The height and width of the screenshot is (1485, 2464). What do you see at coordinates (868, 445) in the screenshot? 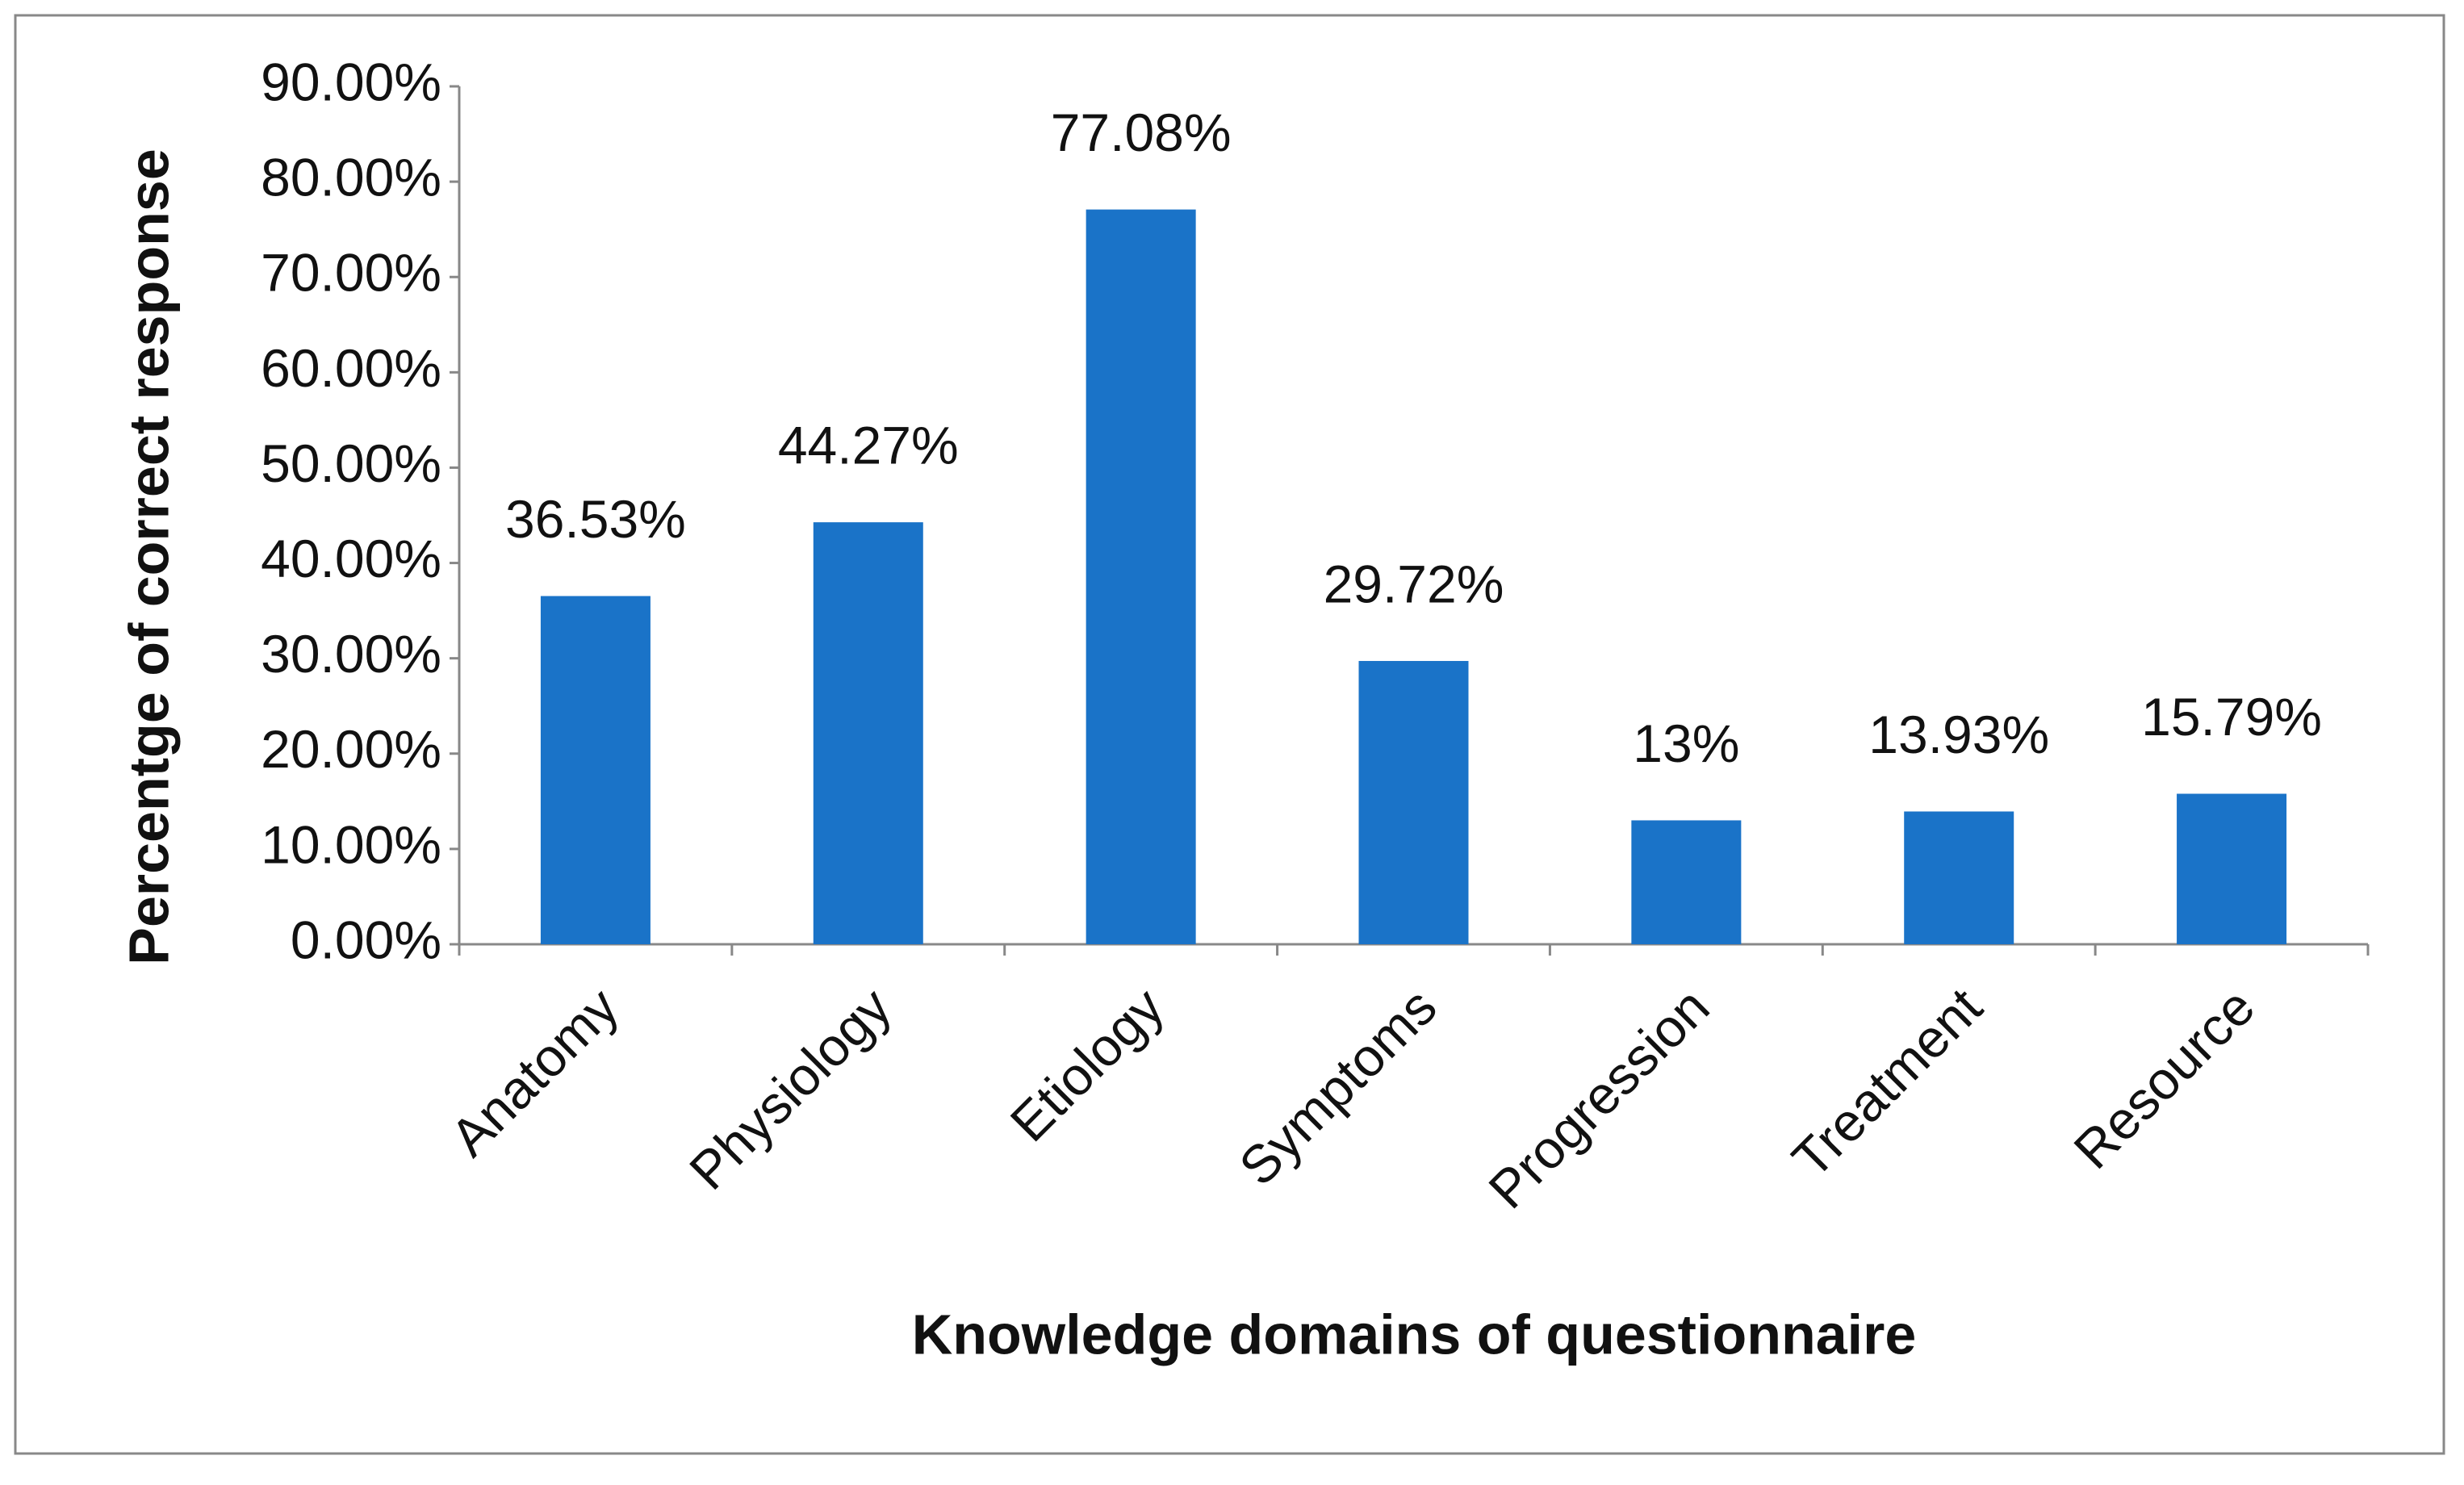
I see `data-label: 44.27%` at bounding box center [868, 445].